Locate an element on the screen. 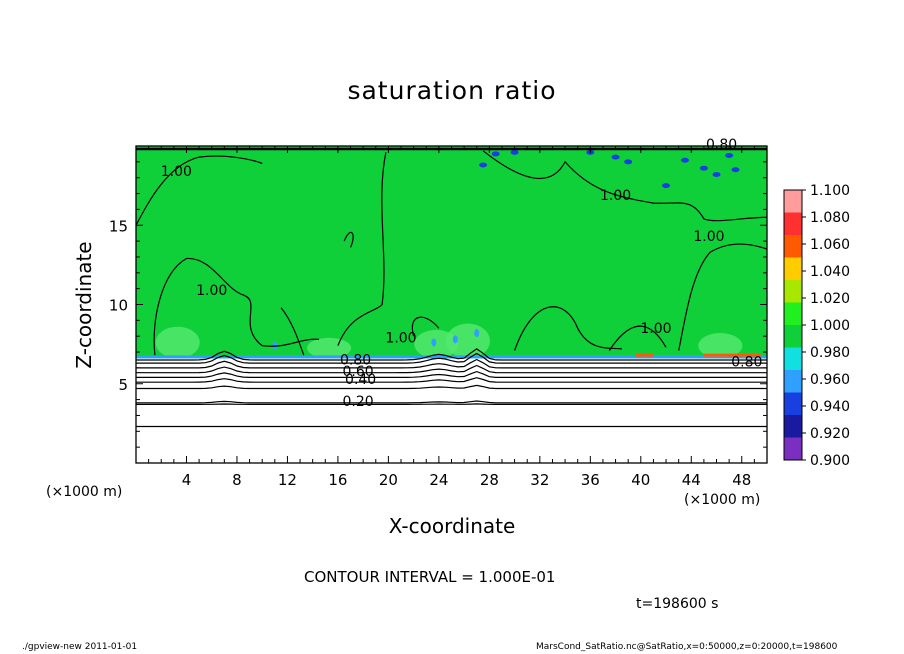 The height and width of the screenshot is (654, 904). y-tick-label: 10 is located at coordinates (118, 306).